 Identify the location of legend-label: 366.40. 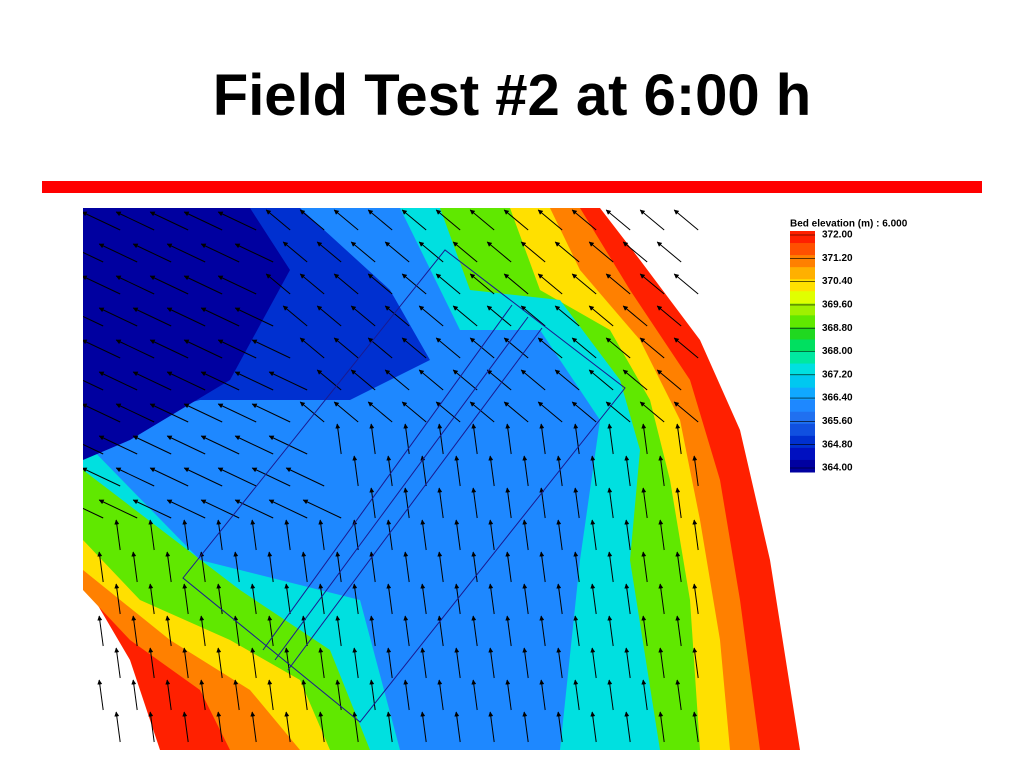
(837, 398).